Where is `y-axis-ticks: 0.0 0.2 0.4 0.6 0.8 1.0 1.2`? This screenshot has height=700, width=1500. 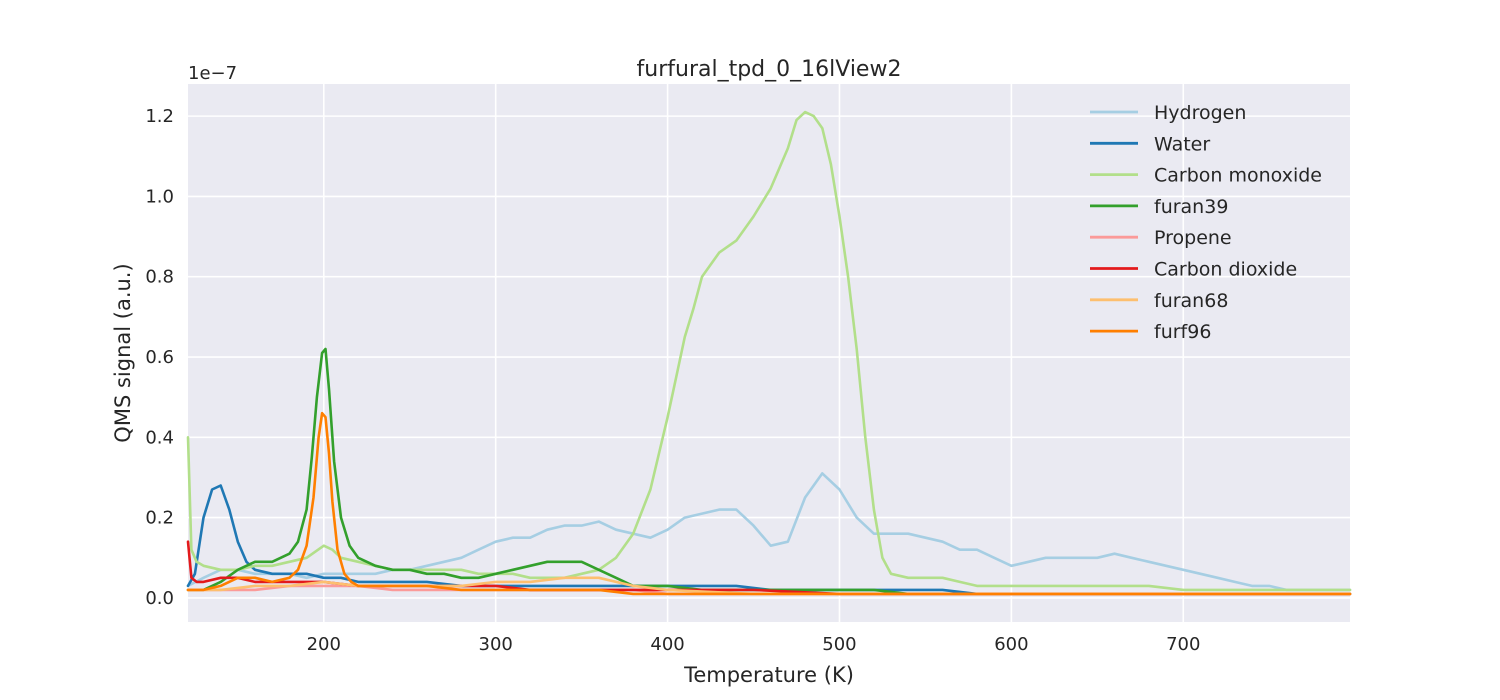
y-axis-ticks: 0.0 0.2 0.4 0.6 0.8 1.0 1.2 is located at coordinates (159, 357).